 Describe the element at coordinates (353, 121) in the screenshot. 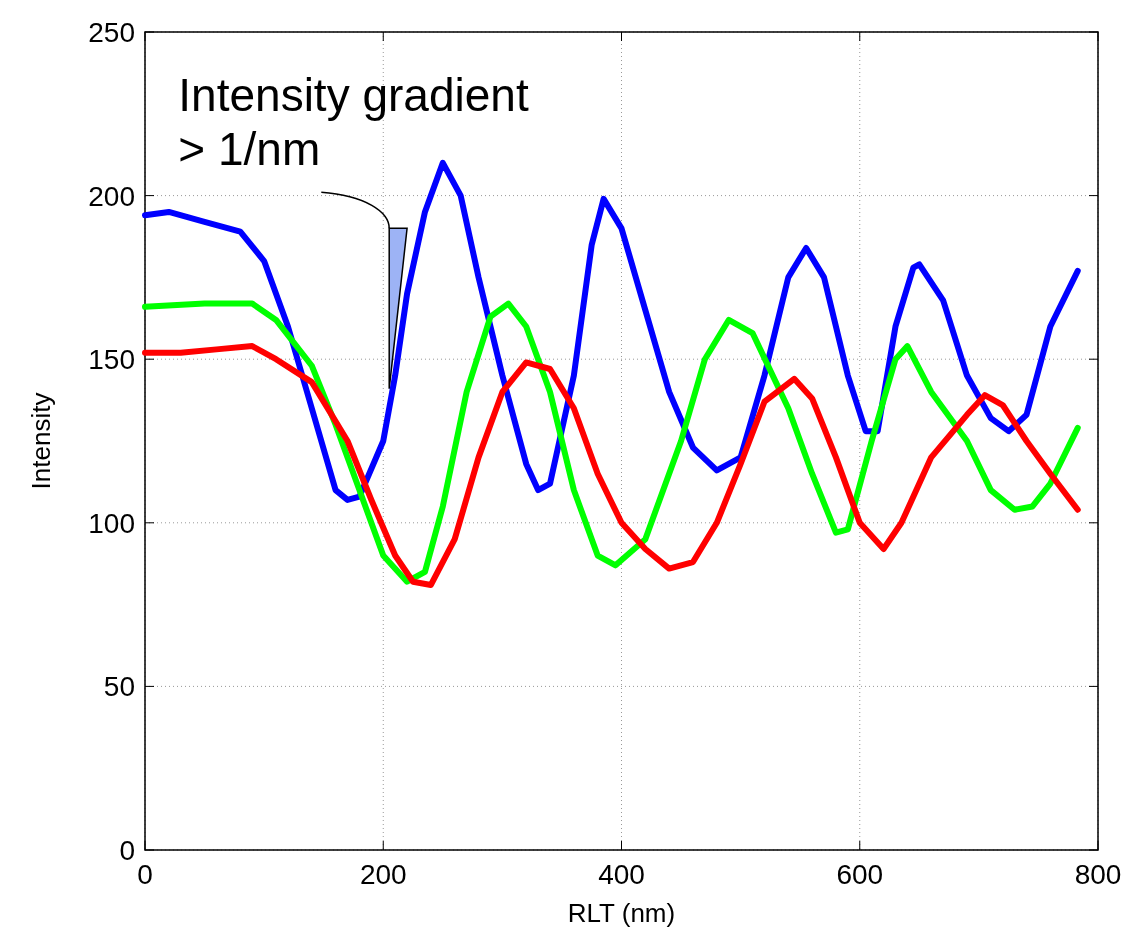

I see `annotation: Intensity gradient > 1/nm` at that location.